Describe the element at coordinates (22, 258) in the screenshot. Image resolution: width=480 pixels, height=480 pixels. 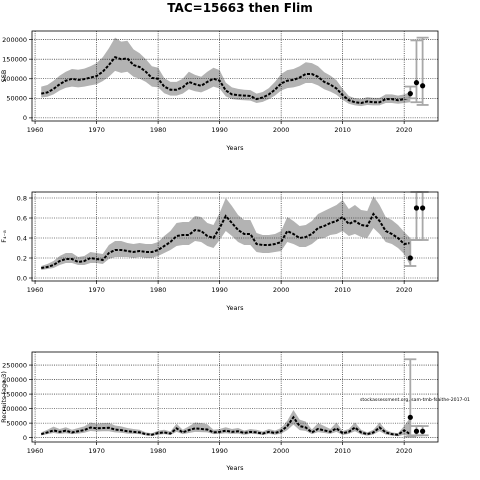
I see `y-tick-label: 0.2` at that location.